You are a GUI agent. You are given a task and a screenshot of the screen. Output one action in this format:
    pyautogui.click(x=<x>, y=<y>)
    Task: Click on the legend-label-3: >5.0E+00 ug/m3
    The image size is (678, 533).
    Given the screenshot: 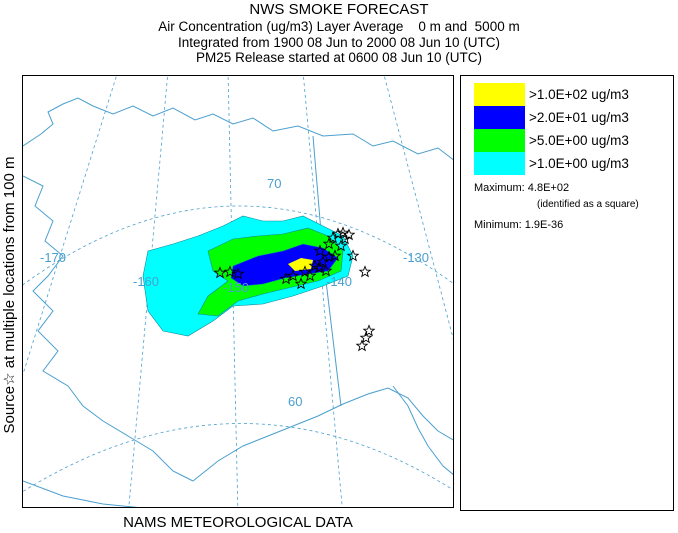 What is the action you would take?
    pyautogui.click(x=579, y=140)
    